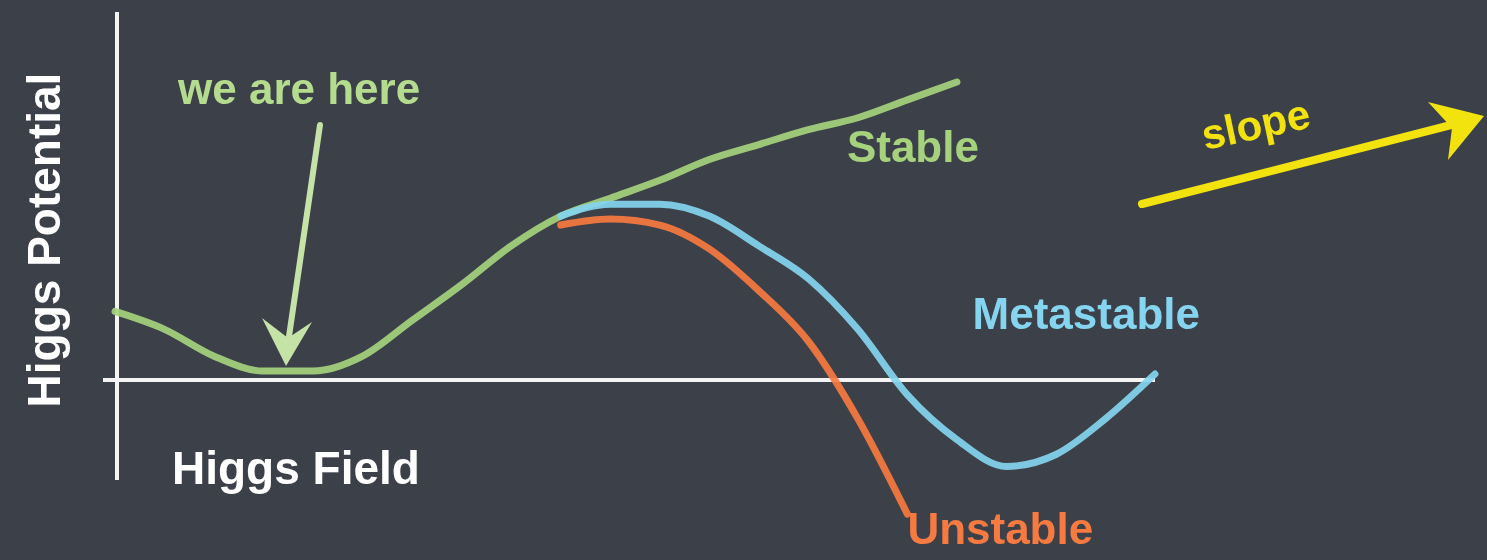 The height and width of the screenshot is (560, 1487). Describe the element at coordinates (1086, 314) in the screenshot. I see `series-label: Metastable` at that location.